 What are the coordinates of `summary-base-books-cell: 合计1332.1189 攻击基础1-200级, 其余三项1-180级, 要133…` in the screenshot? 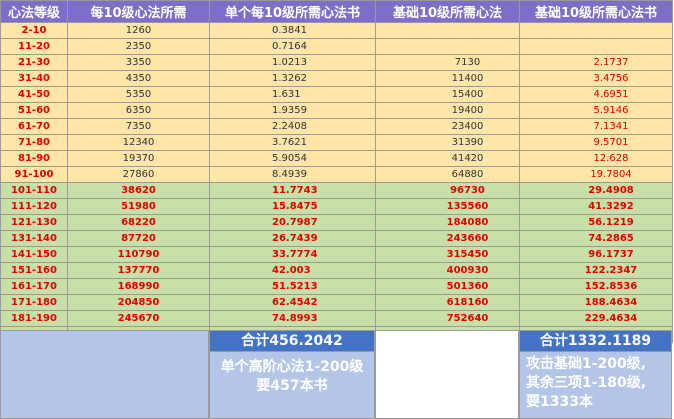 It's located at (595, 374).